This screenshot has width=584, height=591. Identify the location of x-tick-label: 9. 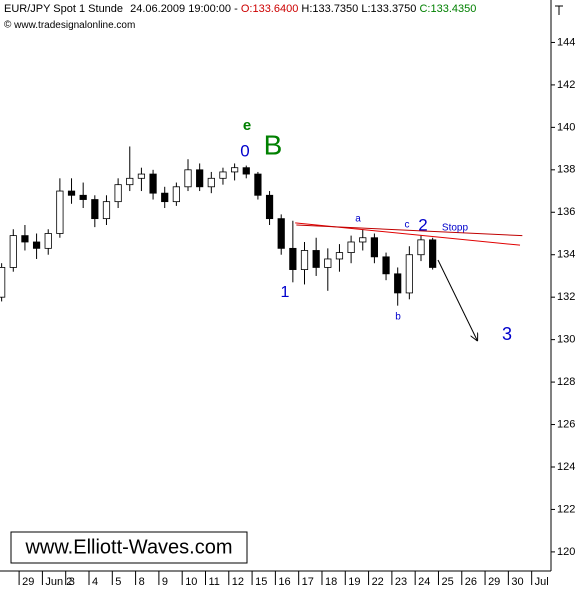
(165, 582).